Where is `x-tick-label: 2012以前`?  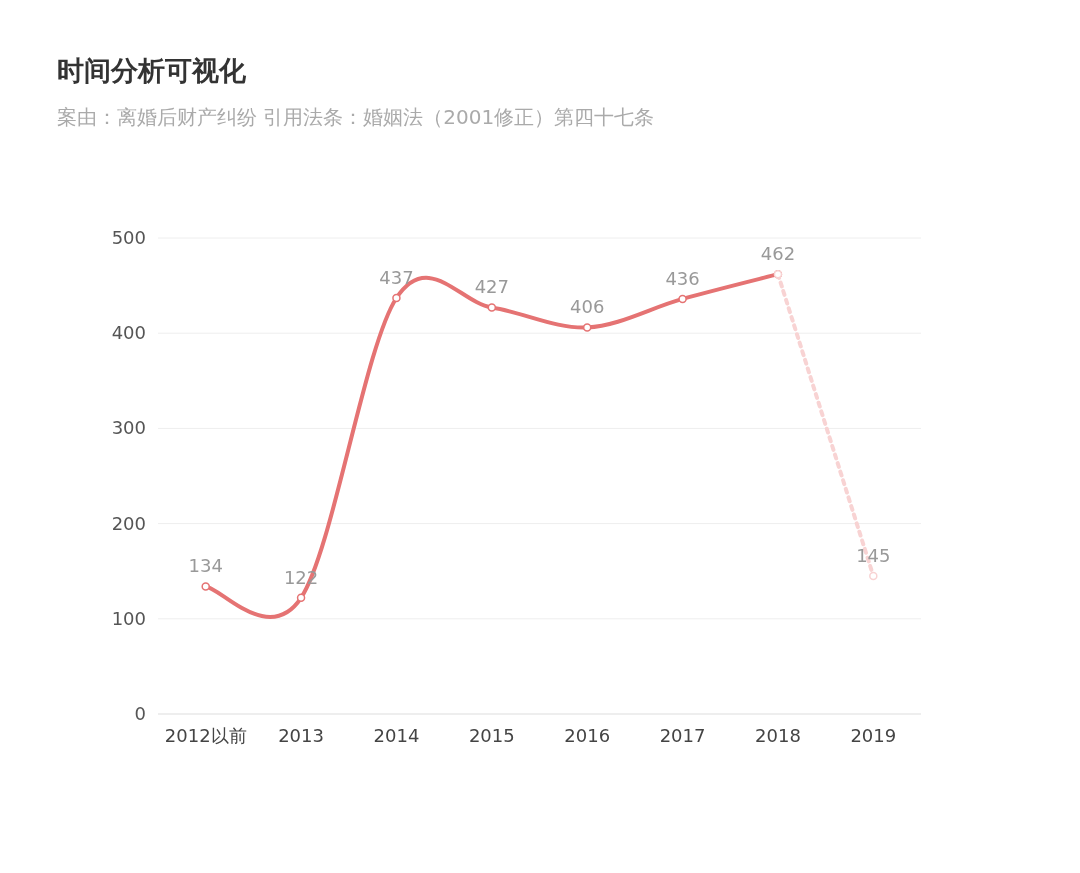
x-tick-label: 2012以前 is located at coordinates (205, 735).